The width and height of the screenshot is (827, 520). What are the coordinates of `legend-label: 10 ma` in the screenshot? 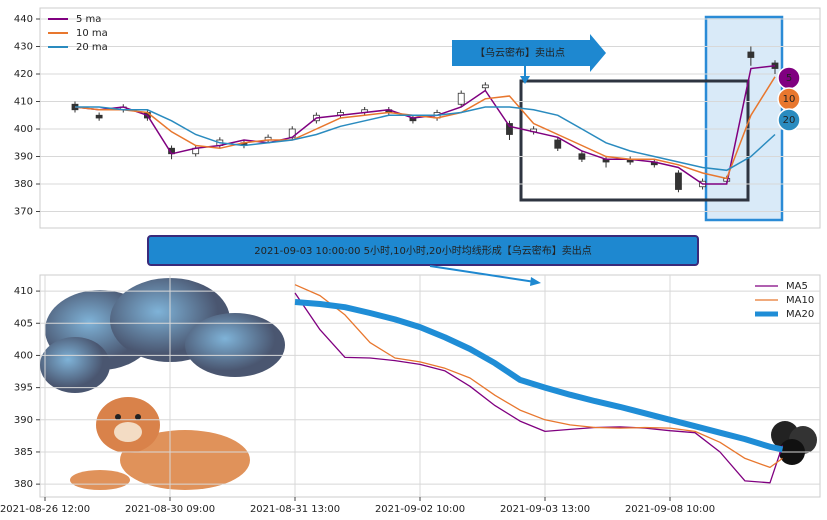 It's located at (92, 33).